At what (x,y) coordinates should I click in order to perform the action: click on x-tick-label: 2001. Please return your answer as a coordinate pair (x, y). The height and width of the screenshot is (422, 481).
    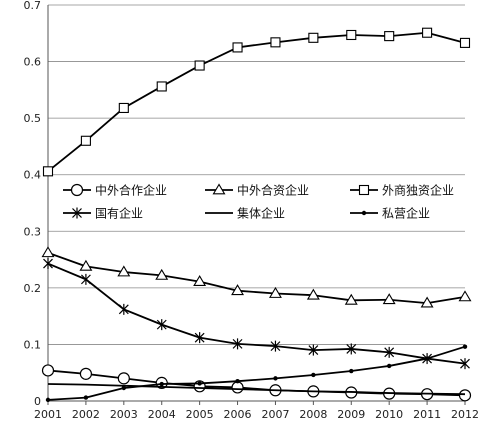
    Looking at the image, I should click on (48, 414).